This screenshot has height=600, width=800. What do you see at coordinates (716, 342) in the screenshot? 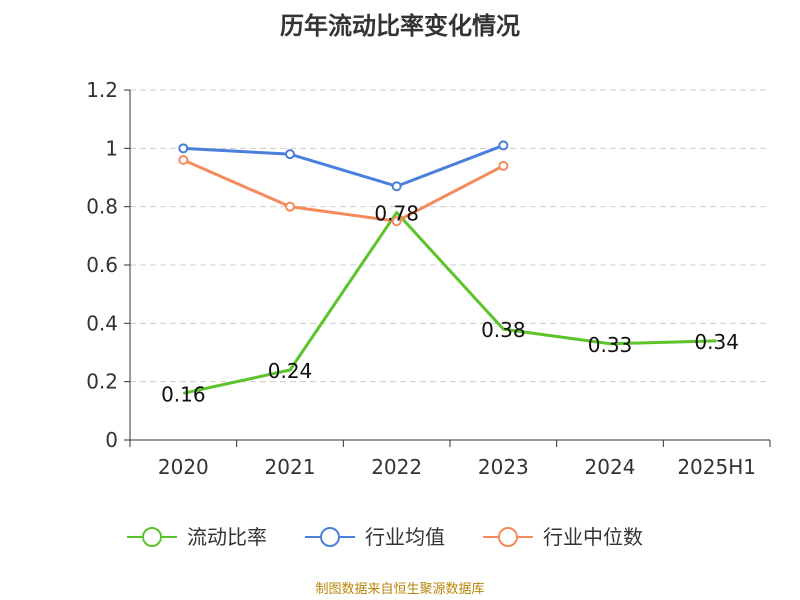
I see `data-label: 0.34` at bounding box center [716, 342].